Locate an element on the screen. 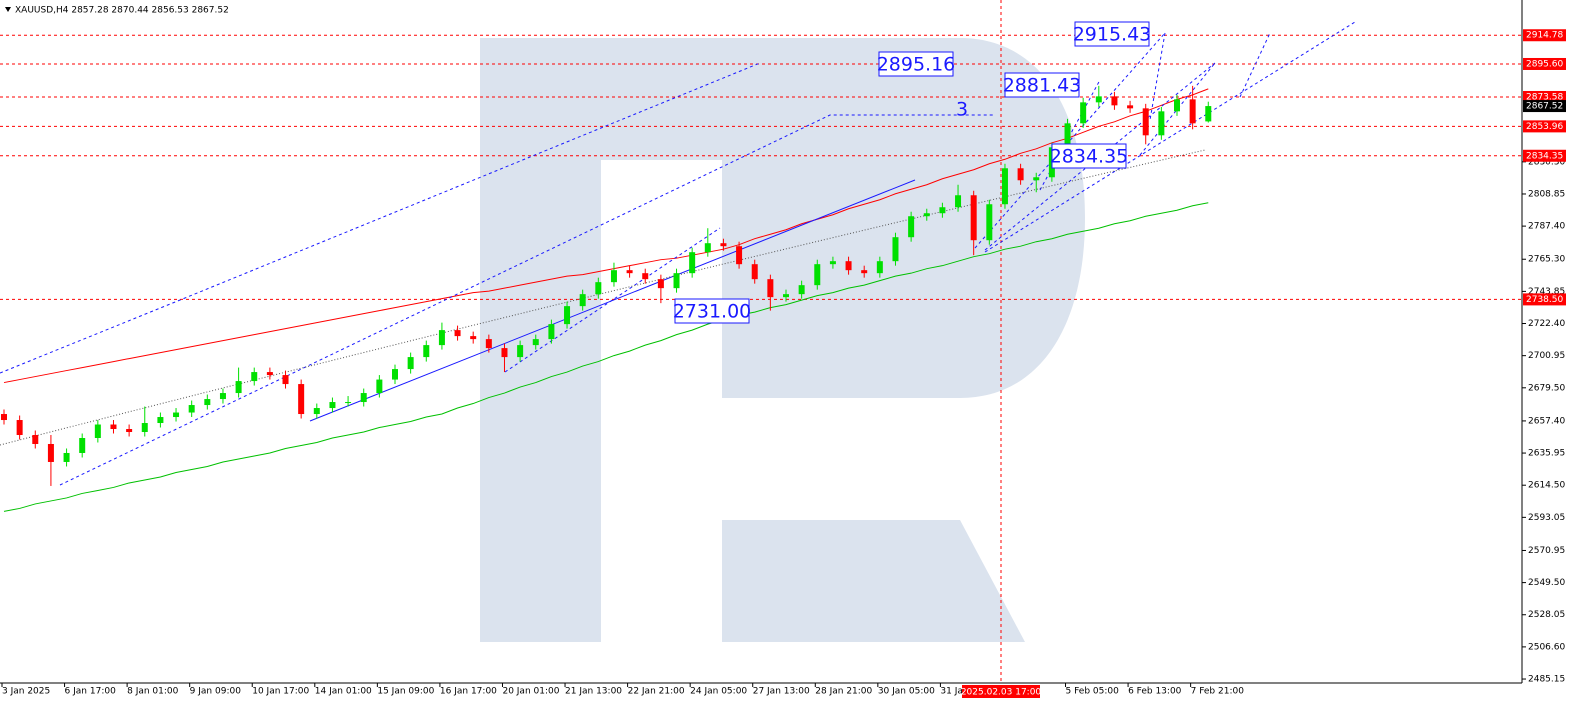 The width and height of the screenshot is (1596, 716). annotation: 2731.00 is located at coordinates (712, 312).